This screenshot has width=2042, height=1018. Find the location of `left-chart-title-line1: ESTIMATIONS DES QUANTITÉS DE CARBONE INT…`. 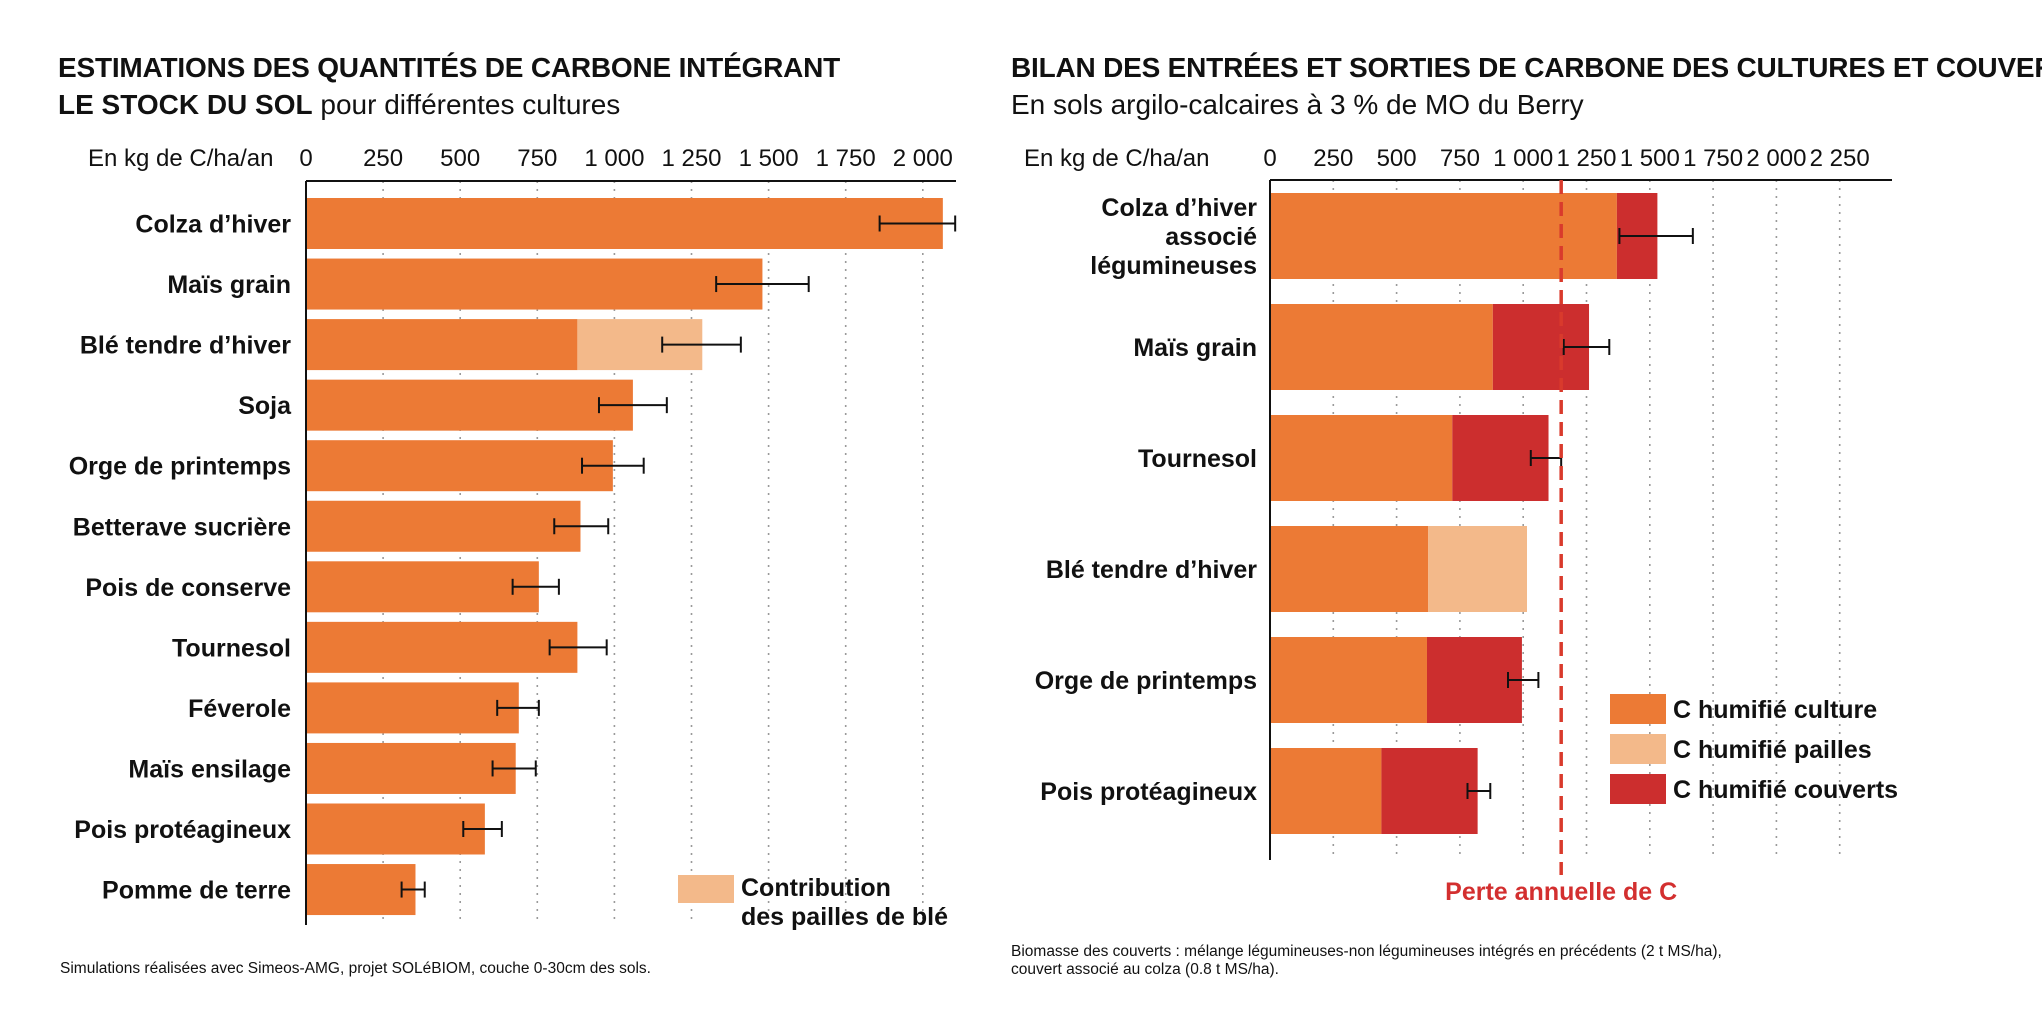

left-chart-title-line1: ESTIMATIONS DES QUANTITÉS DE CARBONE INT… is located at coordinates (449, 67).